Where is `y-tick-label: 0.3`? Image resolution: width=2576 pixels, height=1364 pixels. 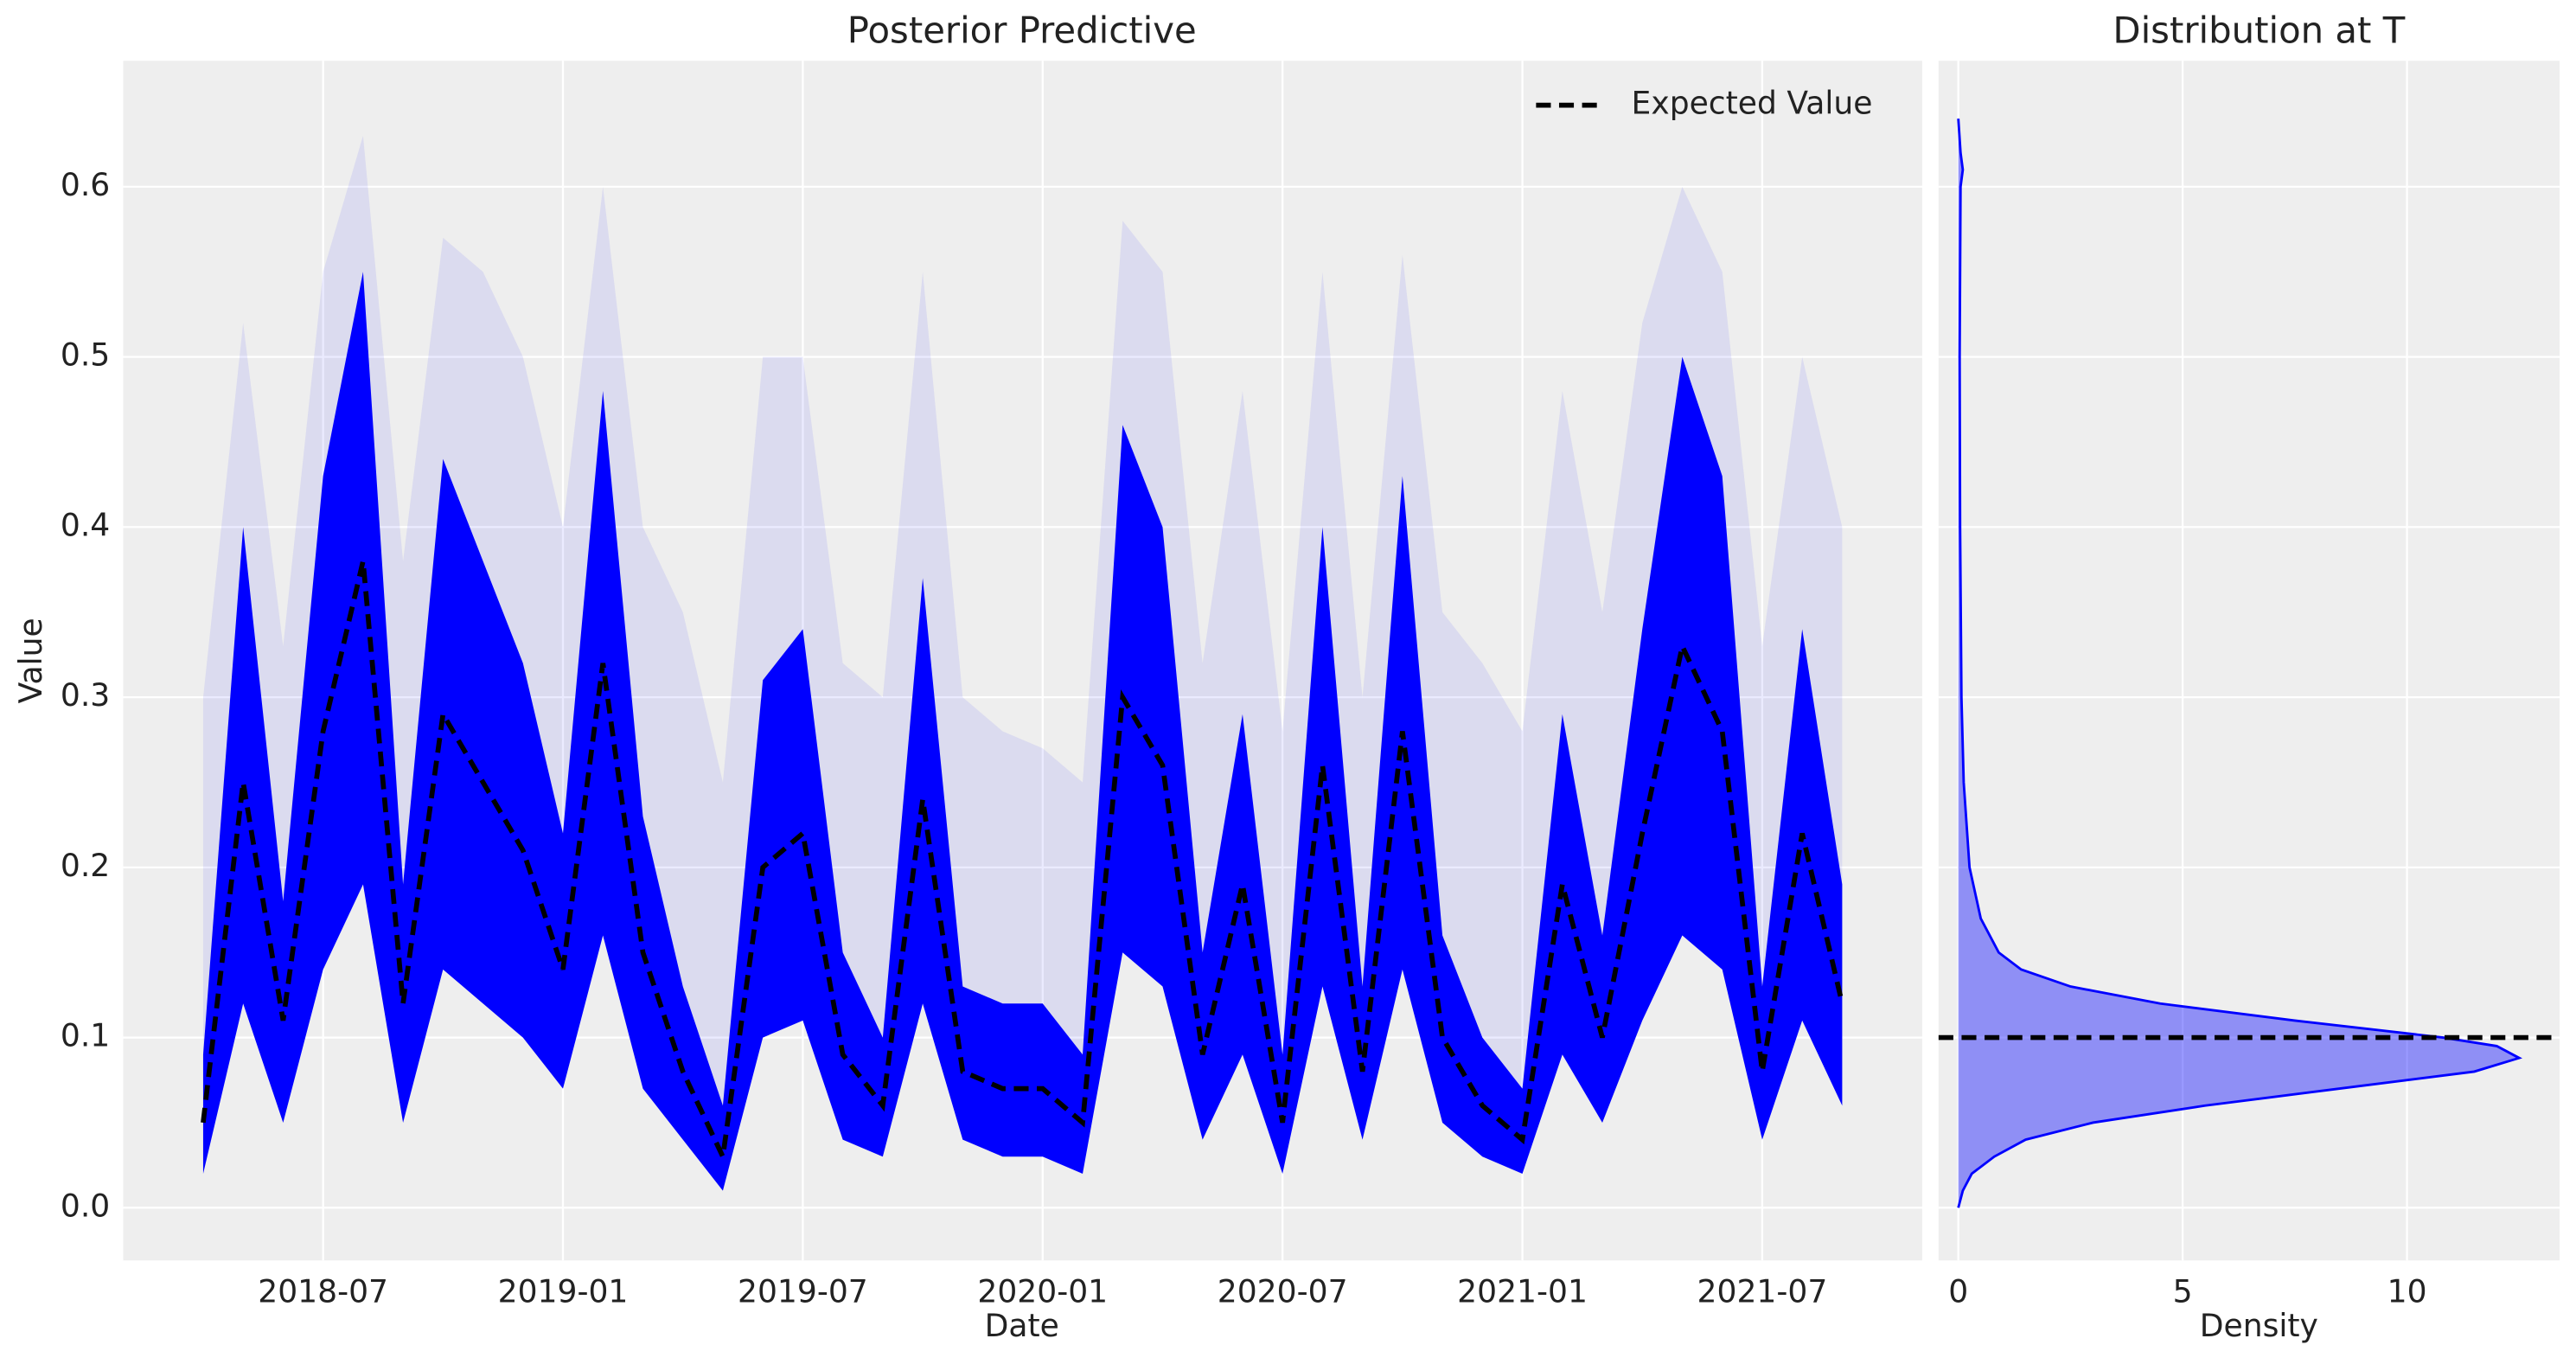 y-tick-label: 0.3 is located at coordinates (85, 695).